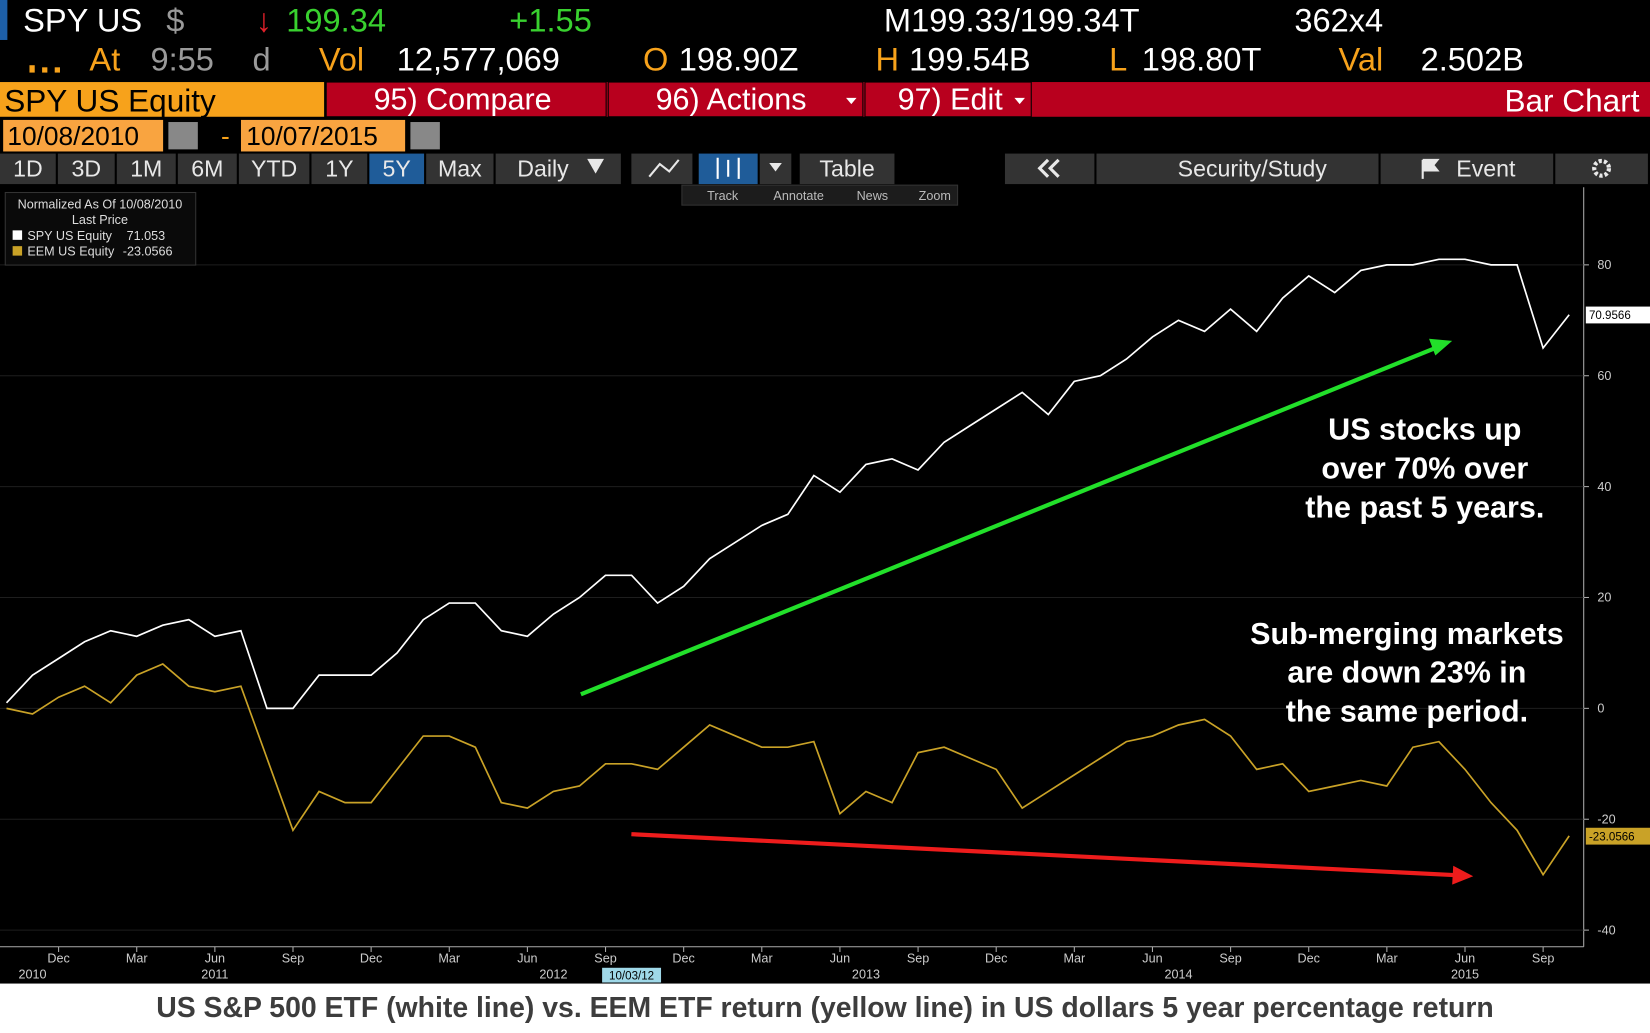  I want to click on bar-icon, so click(728, 168).